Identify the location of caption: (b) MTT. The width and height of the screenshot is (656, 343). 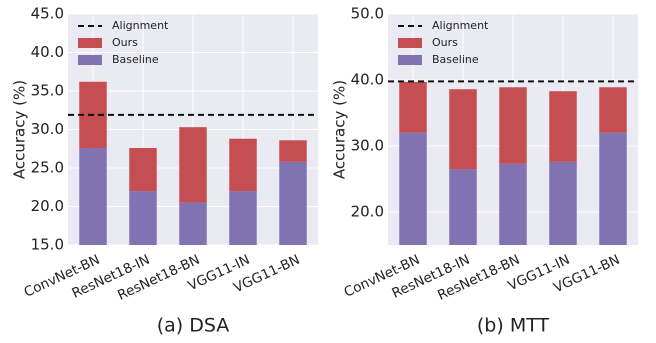
(513, 326).